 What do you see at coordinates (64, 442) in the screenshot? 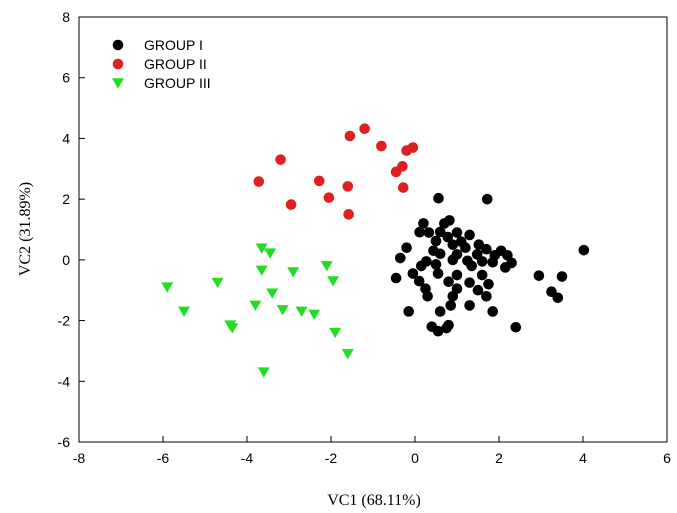
I see `y-tick-label: -6` at bounding box center [64, 442].